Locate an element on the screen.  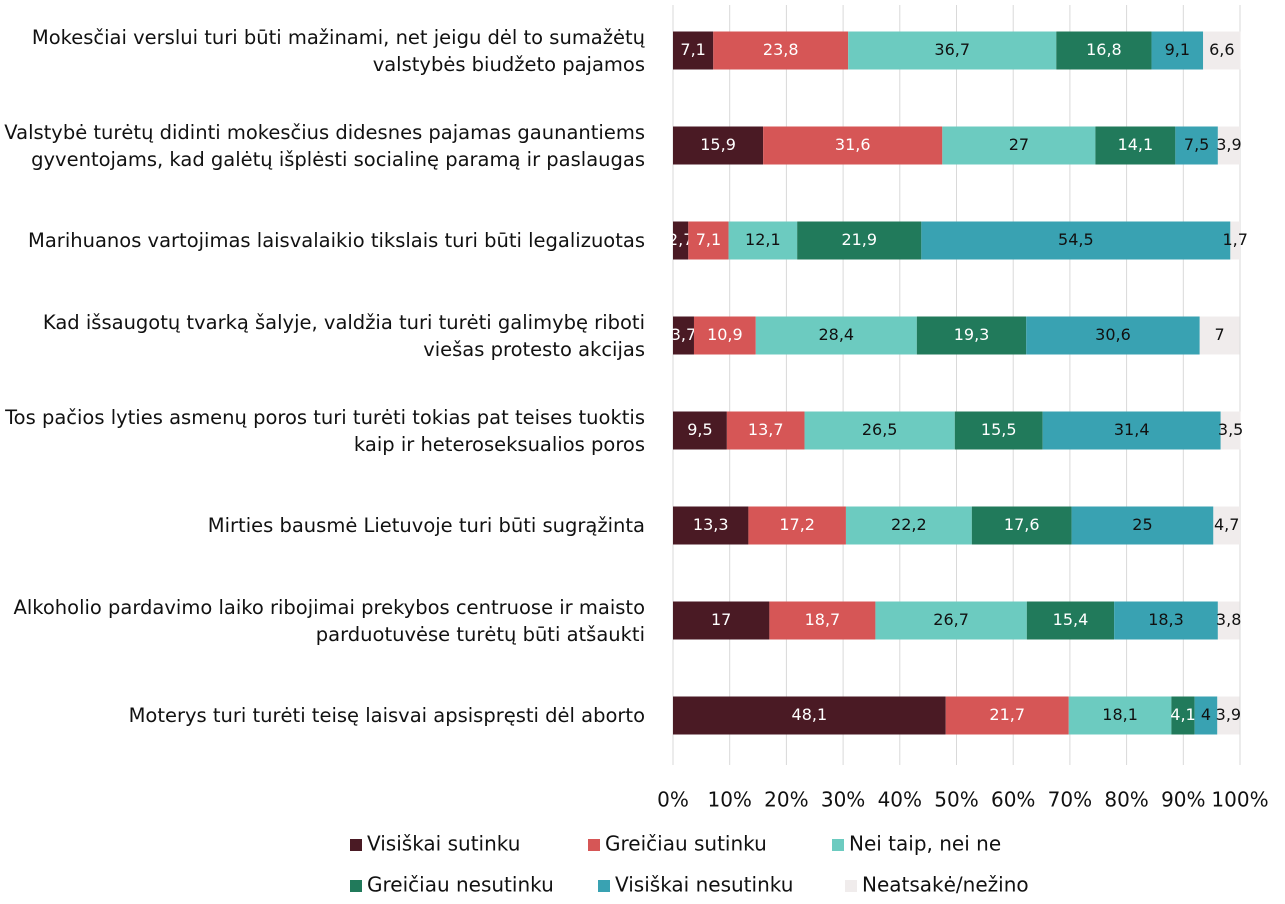
x-tick-label: 80% is located at coordinates (1126, 800).